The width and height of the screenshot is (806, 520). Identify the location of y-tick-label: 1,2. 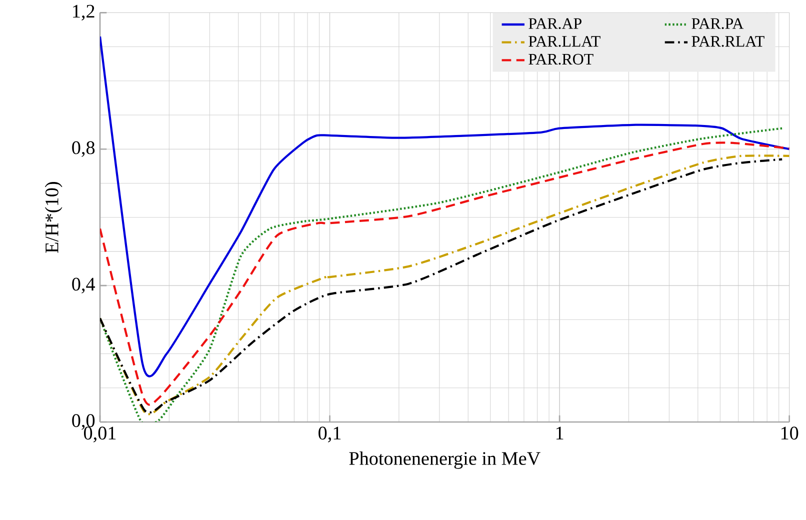
(83, 12).